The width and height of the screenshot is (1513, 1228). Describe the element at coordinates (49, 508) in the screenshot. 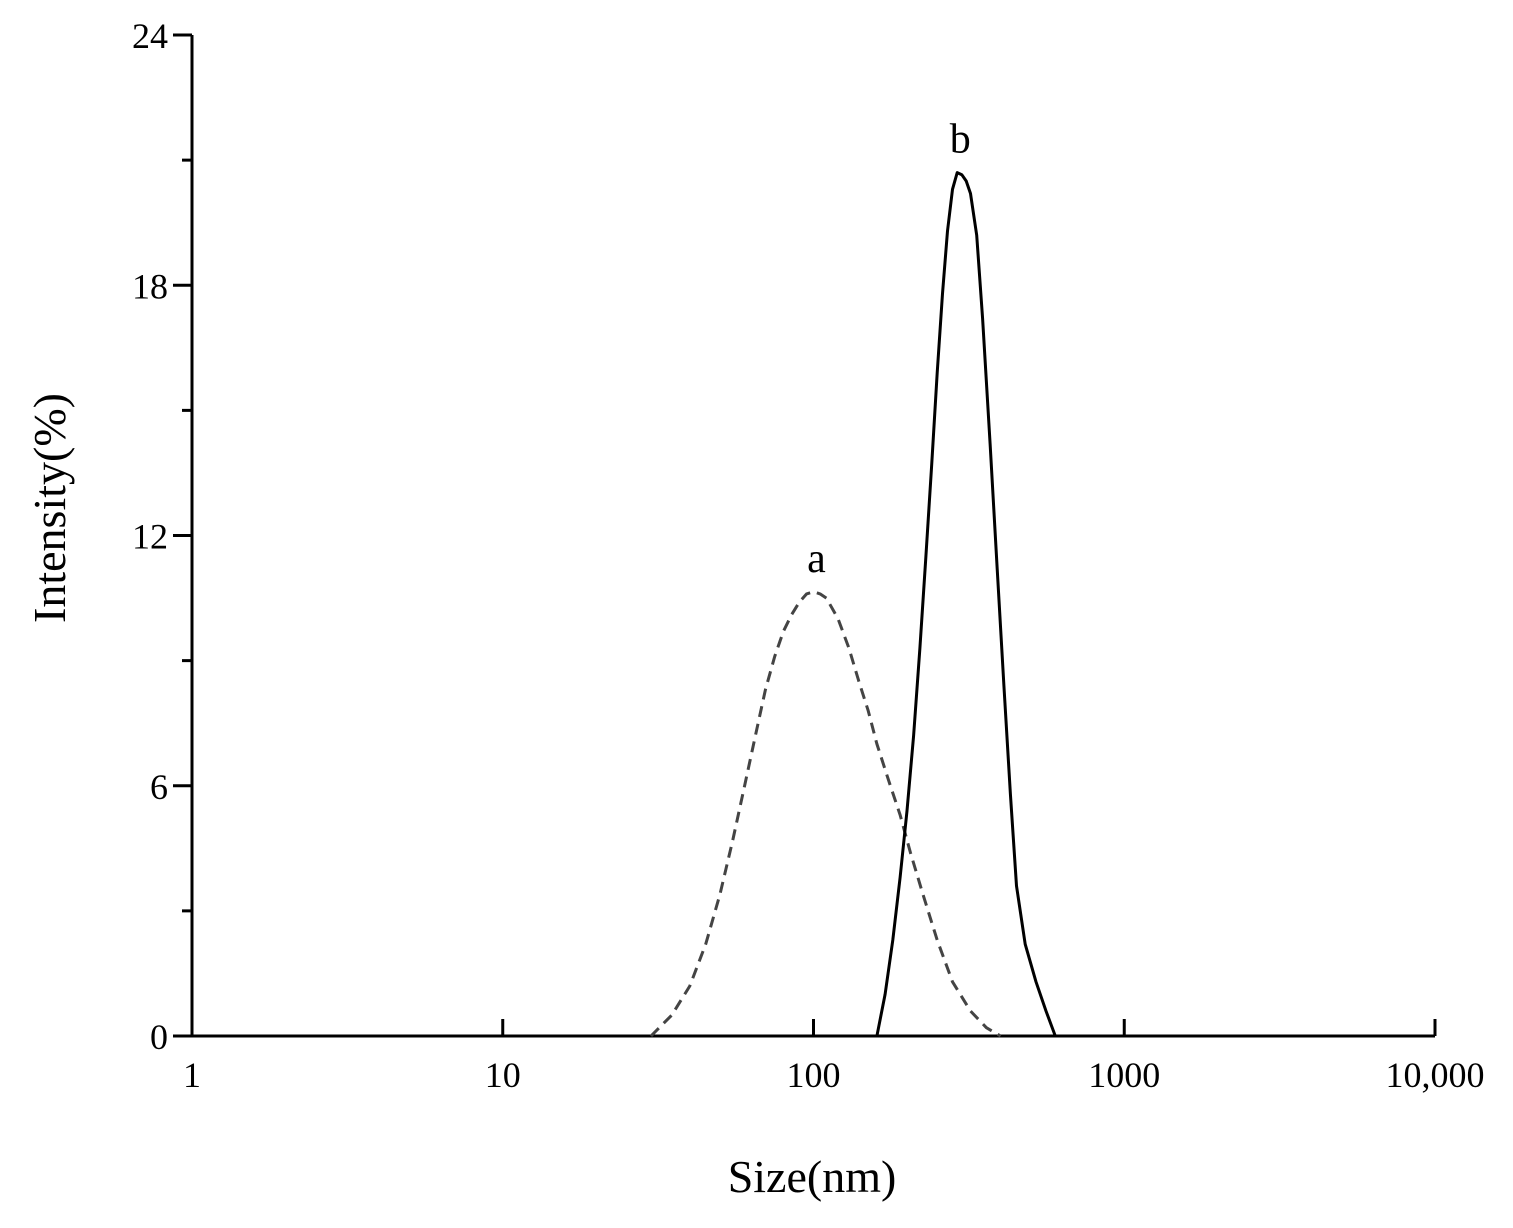

I see `y-axis-title: Intensity(%)` at that location.